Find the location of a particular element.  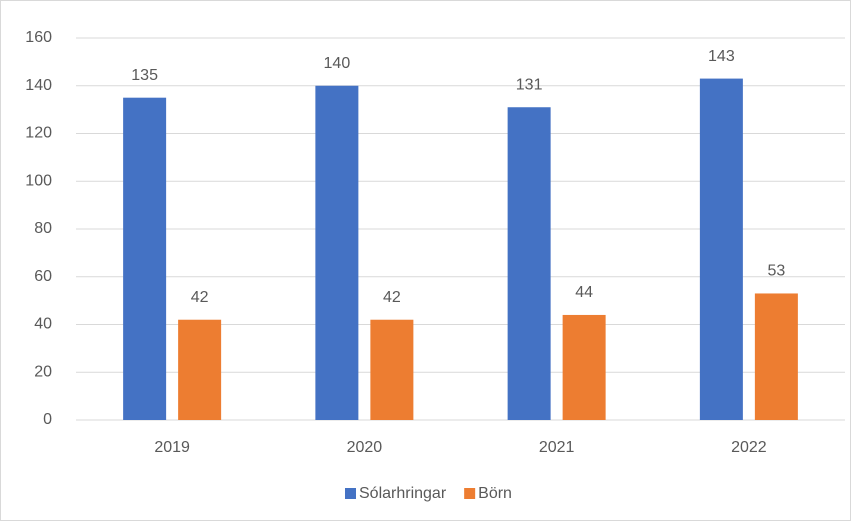

legend-label: Börn is located at coordinates (495, 493).